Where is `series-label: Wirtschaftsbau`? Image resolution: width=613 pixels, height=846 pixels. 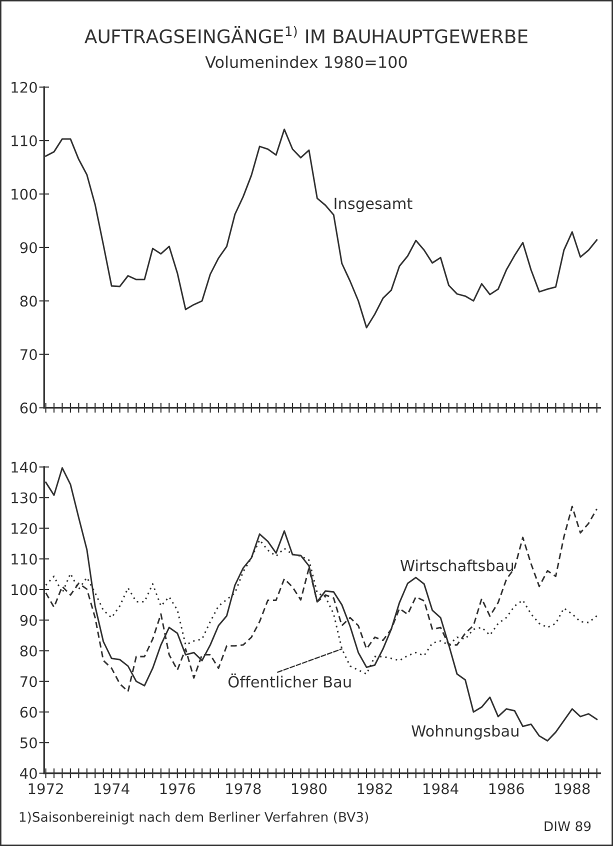 series-label: Wirtschaftsbau is located at coordinates (457, 566).